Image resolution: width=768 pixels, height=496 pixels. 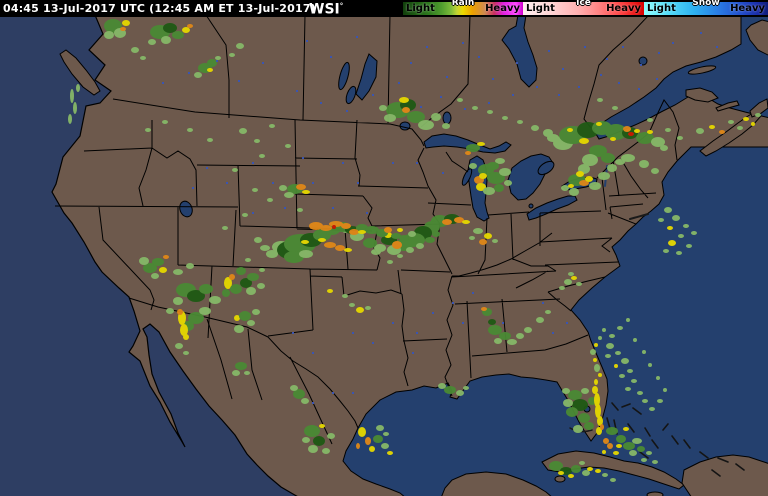 I want to click on cuba, so click(x=613, y=470).